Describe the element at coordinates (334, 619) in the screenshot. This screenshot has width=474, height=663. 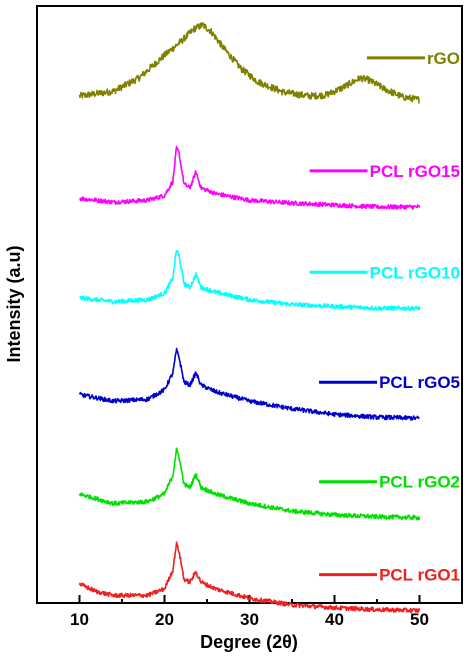
I see `x-tick-label: 40` at that location.